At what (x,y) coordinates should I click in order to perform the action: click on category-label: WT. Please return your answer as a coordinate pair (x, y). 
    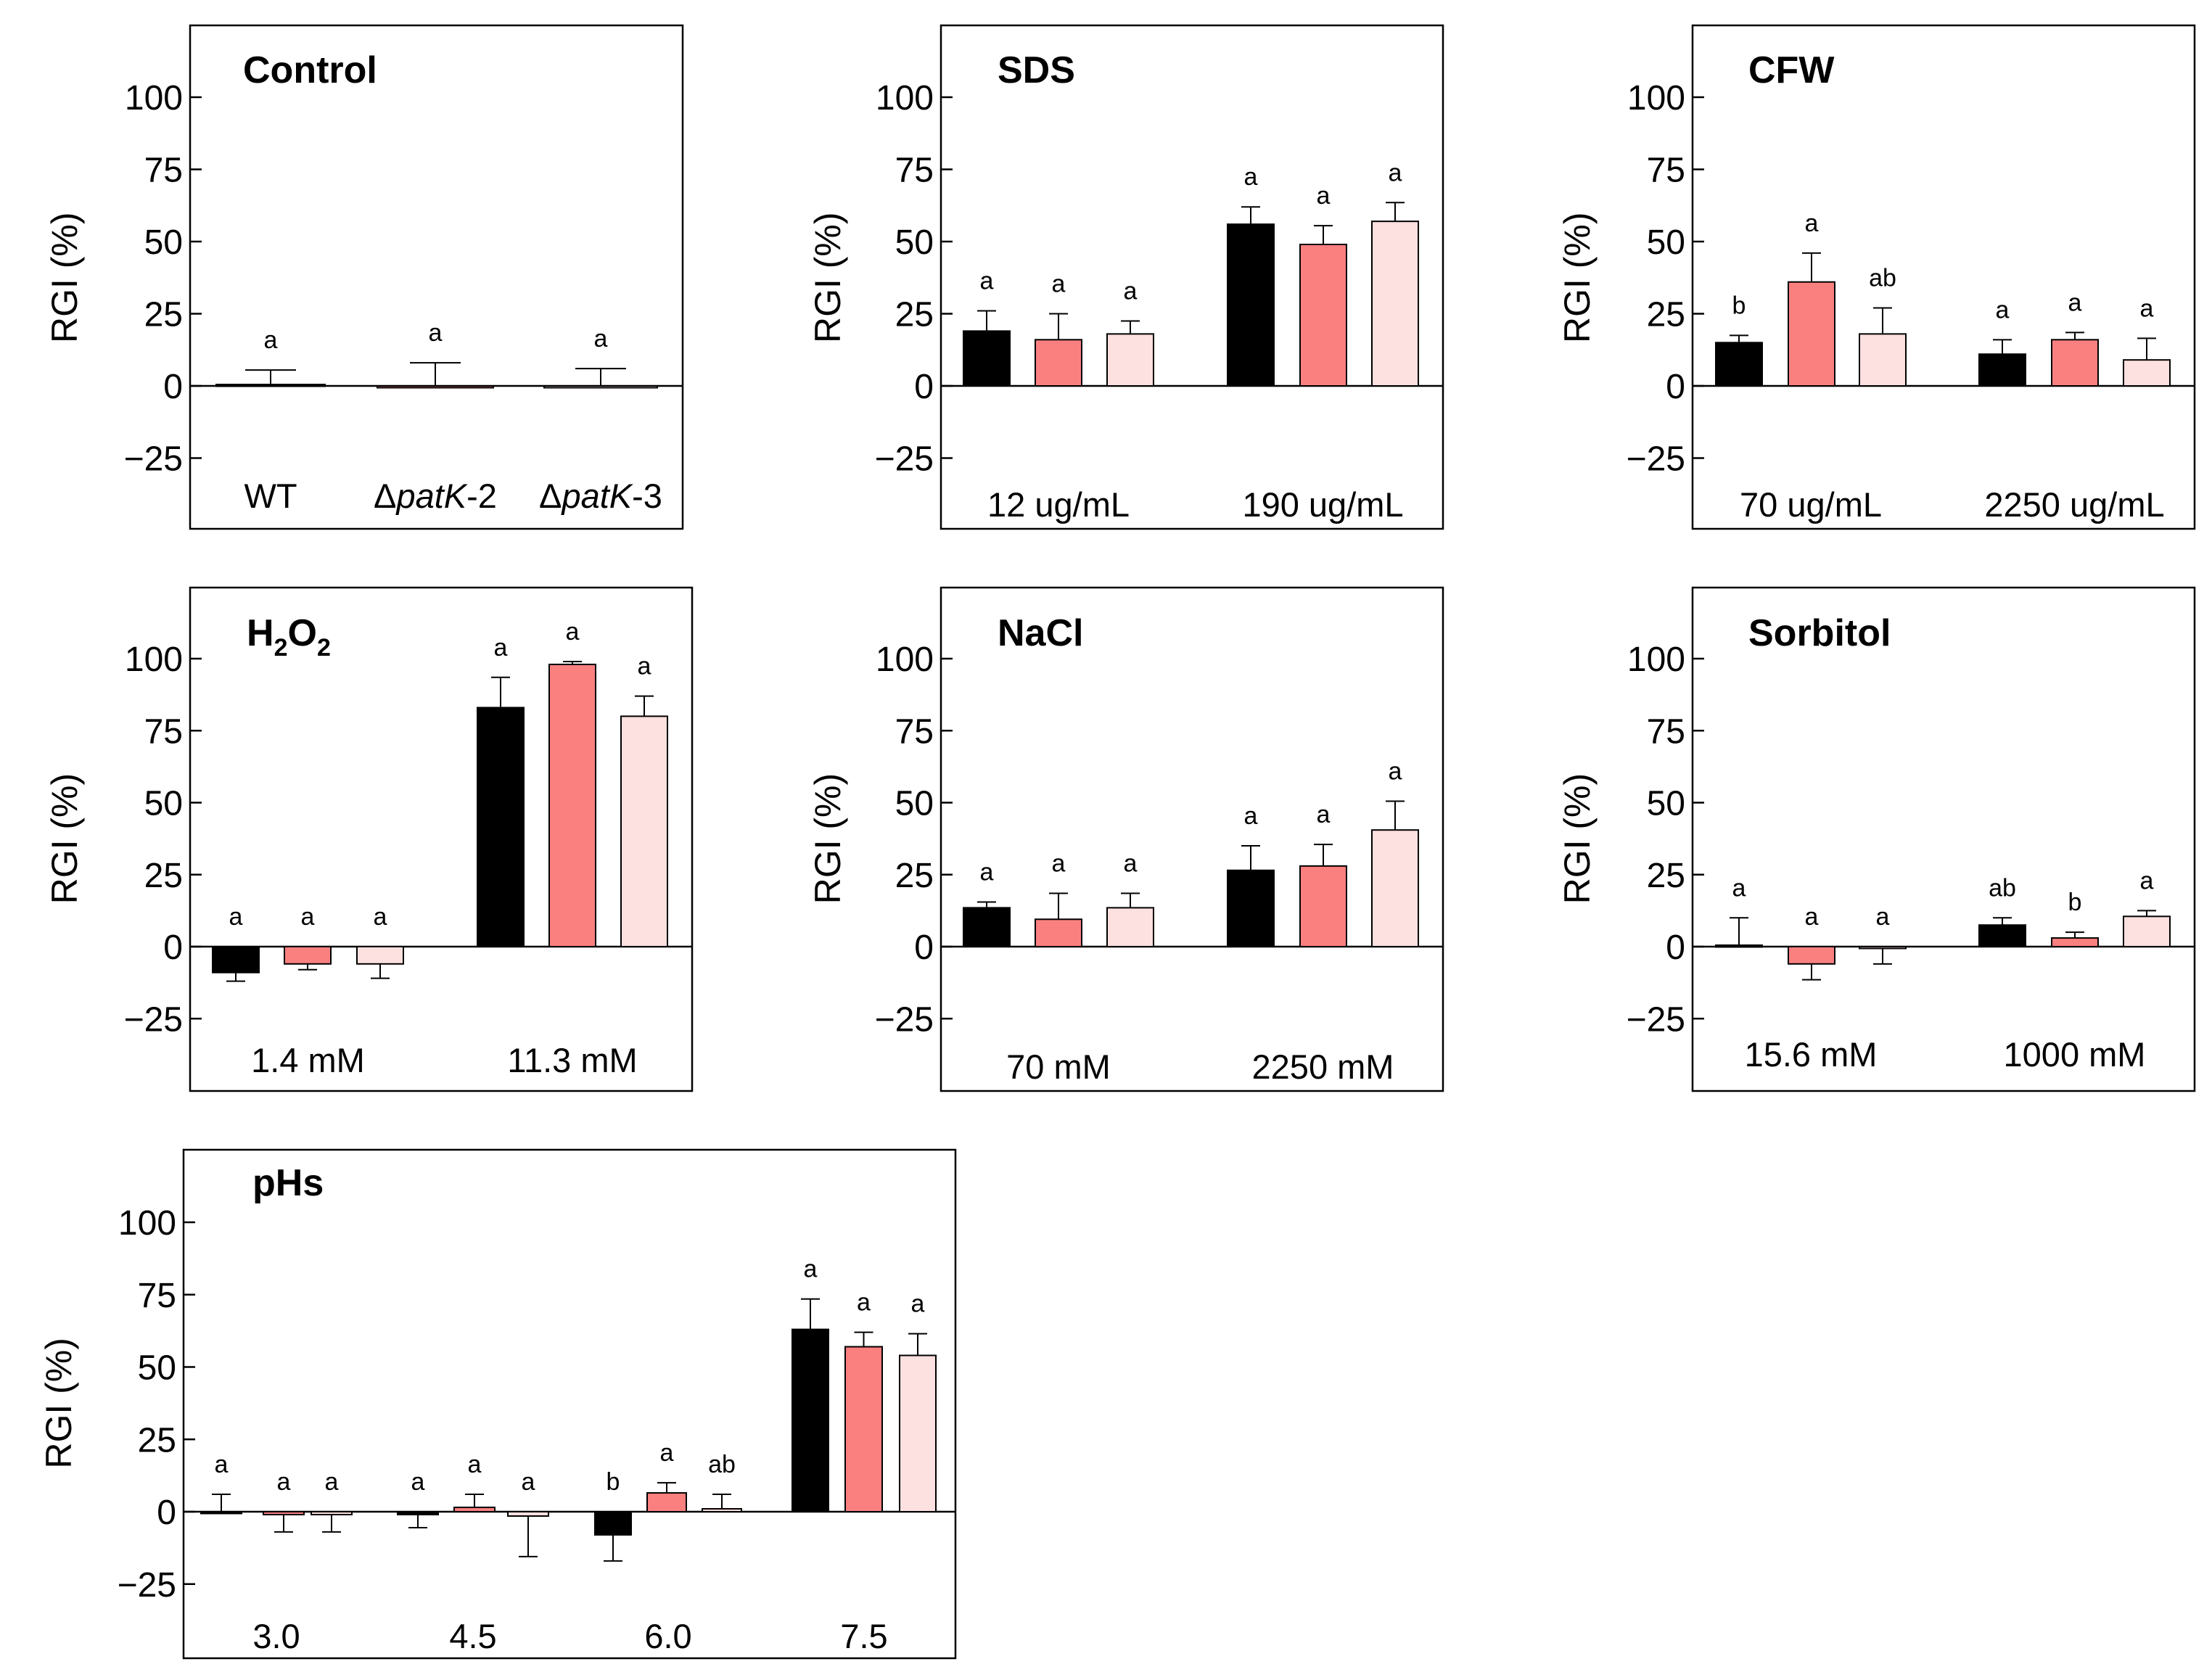
    Looking at the image, I should click on (271, 496).